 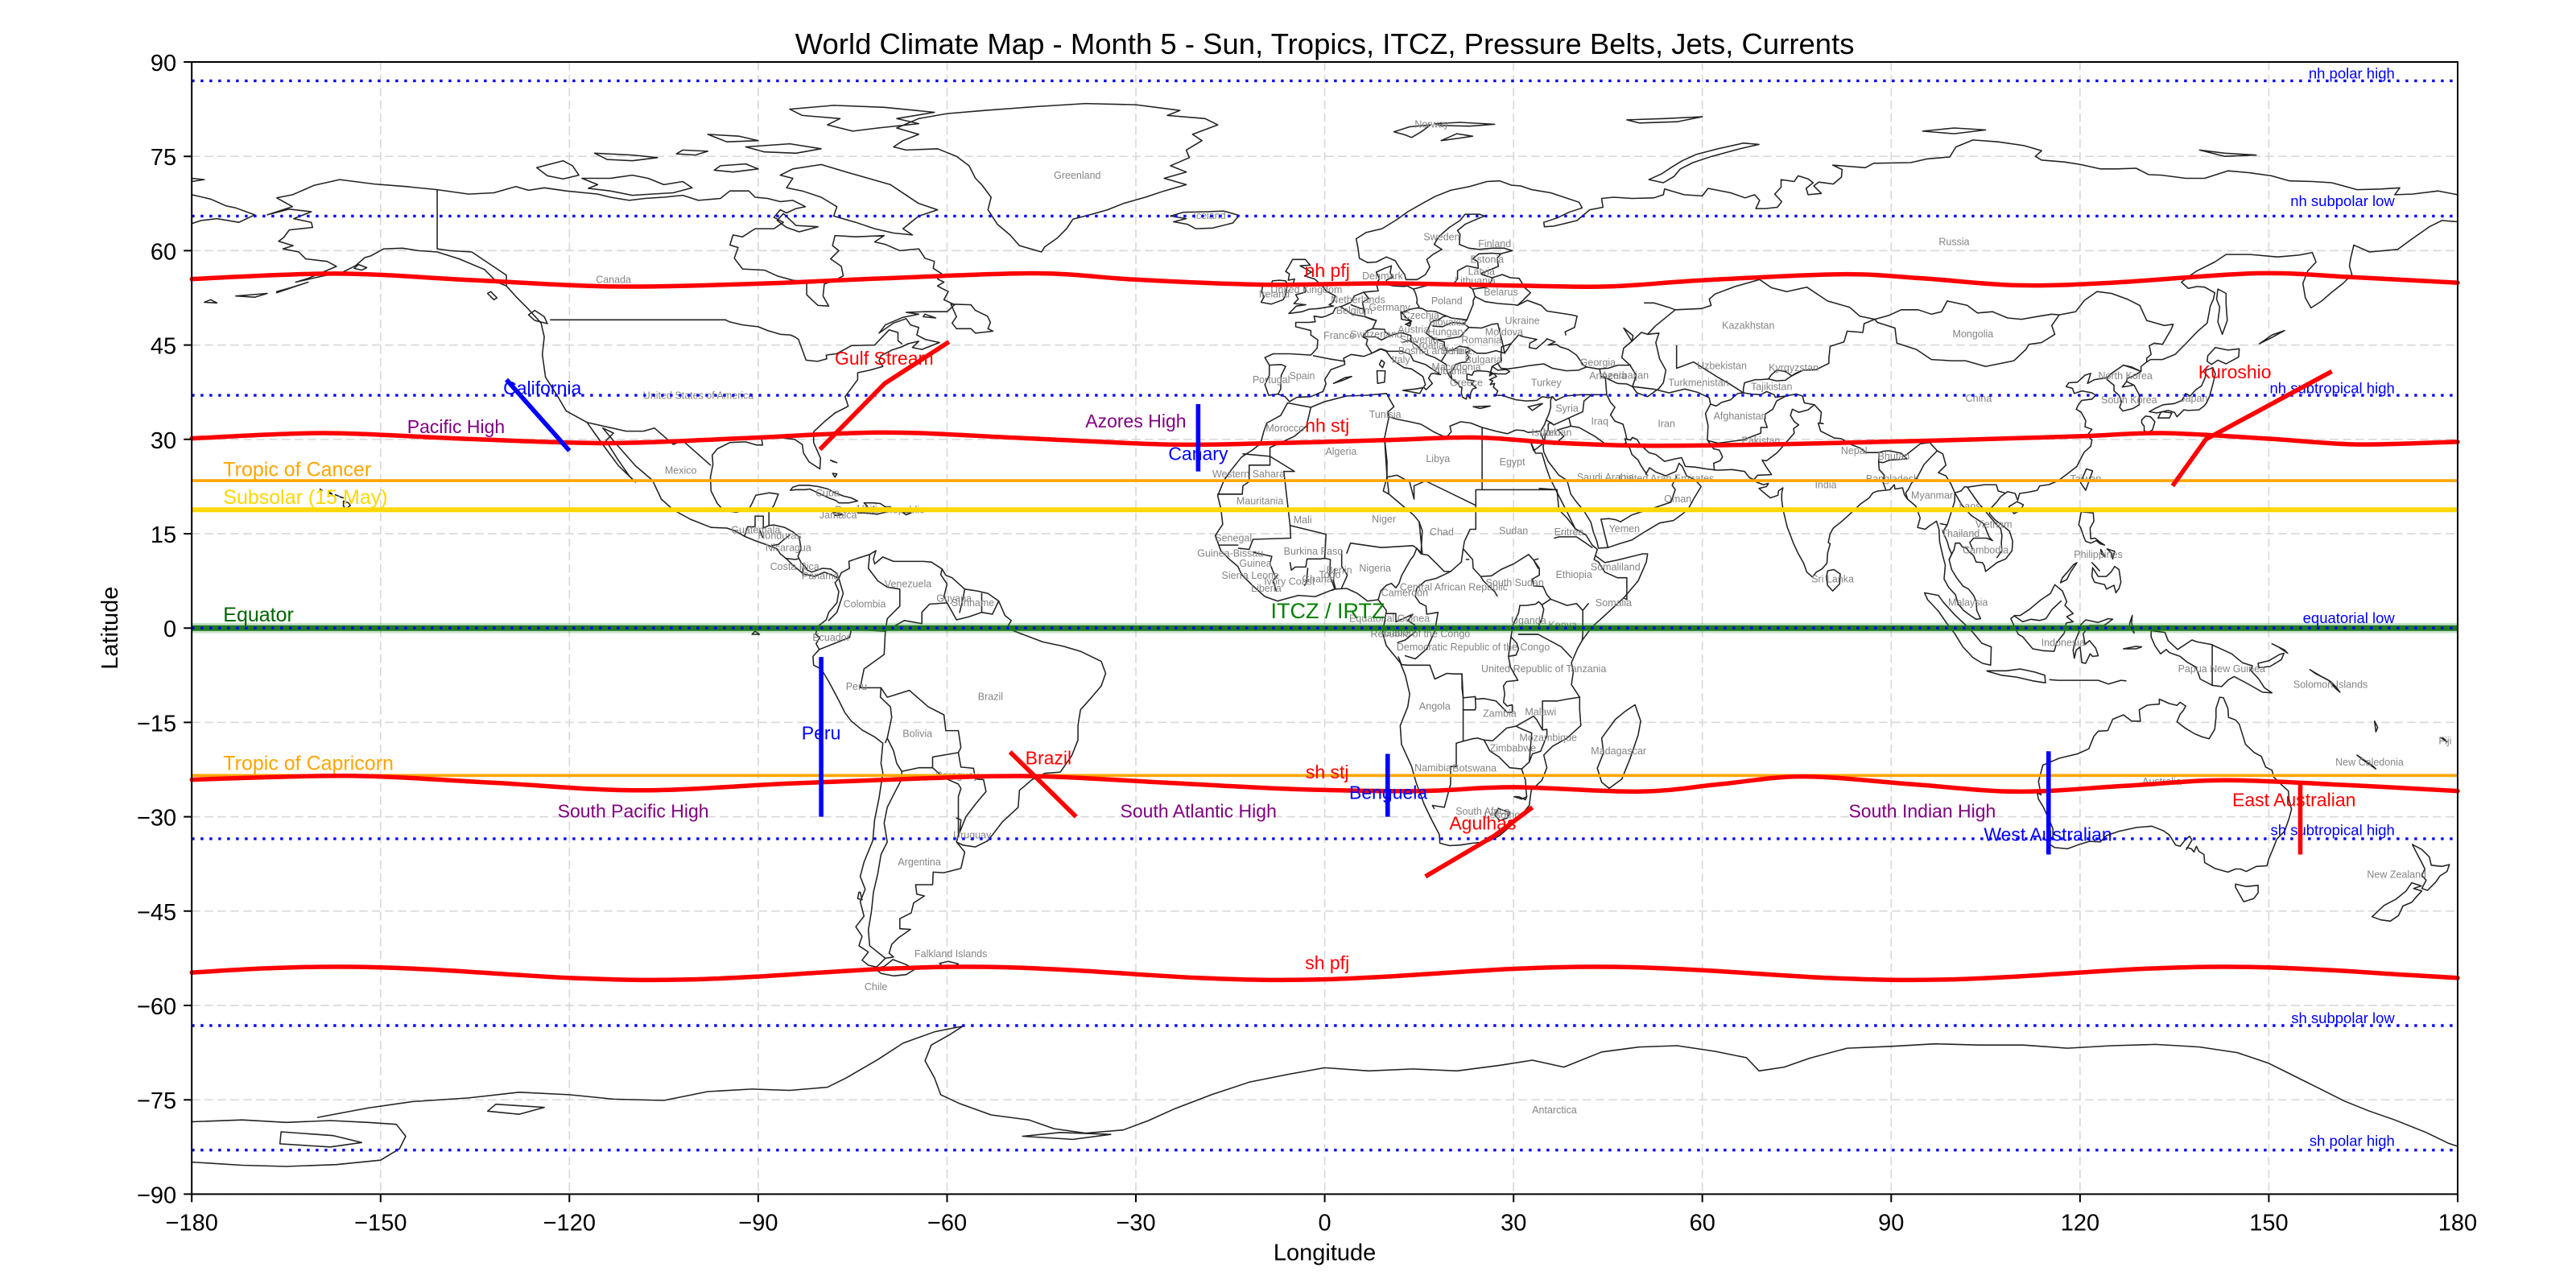 What do you see at coordinates (613, 280) in the screenshot?
I see `svg-text: Canada` at bounding box center [613, 280].